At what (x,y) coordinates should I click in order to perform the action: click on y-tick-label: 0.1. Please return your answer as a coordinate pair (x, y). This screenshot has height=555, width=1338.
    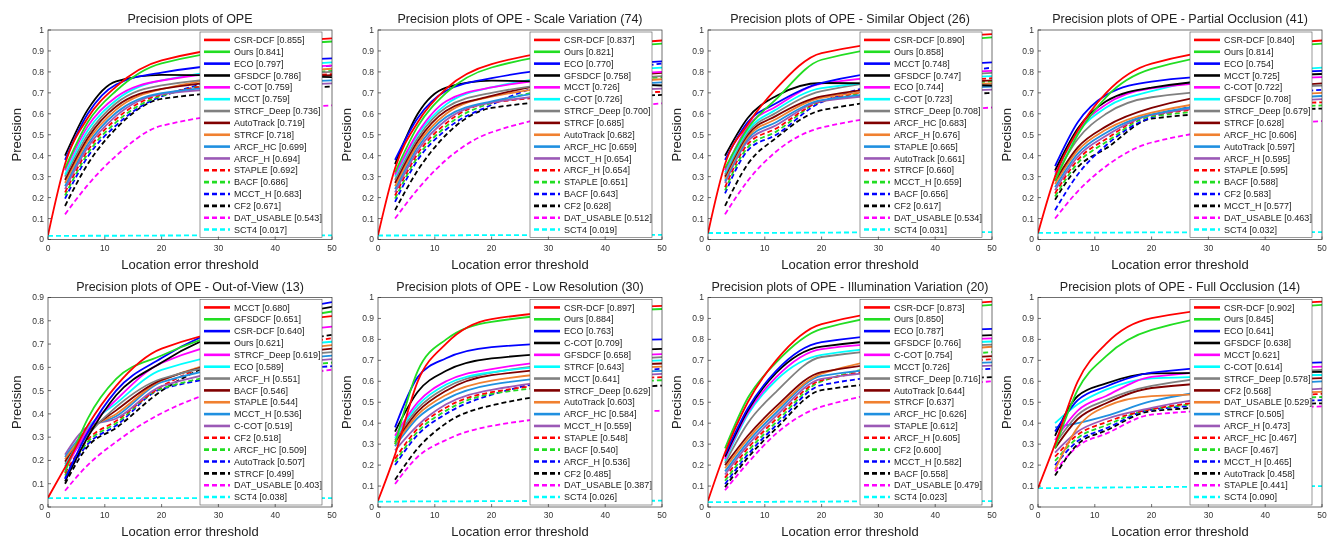
    Looking at the image, I should click on (38, 483).